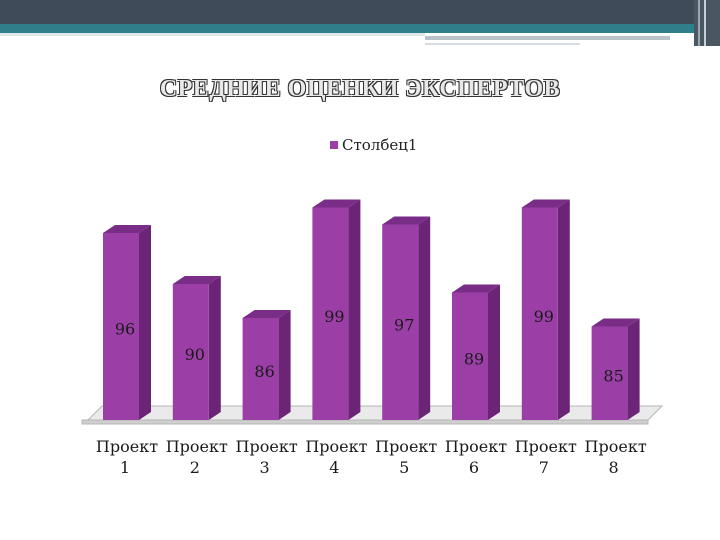 The width and height of the screenshot is (720, 540). I want to click on data-label: 90, so click(195, 354).